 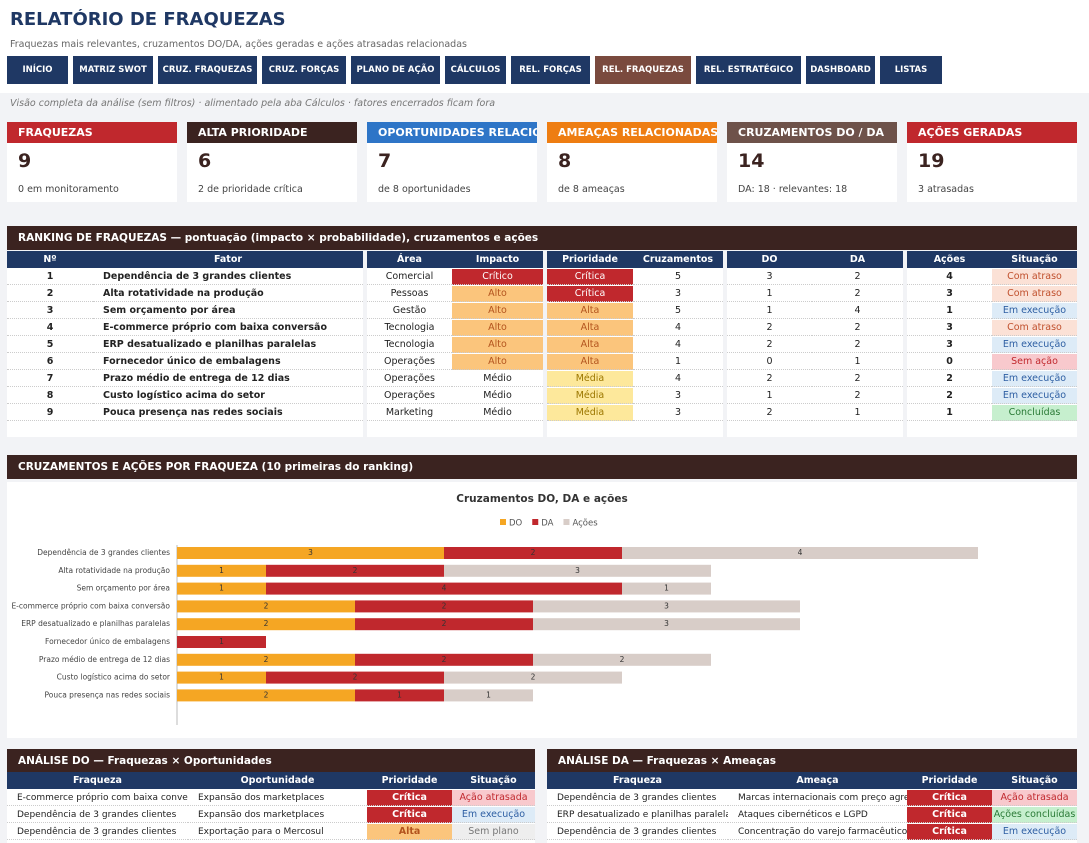 I want to click on value-label: 4, so click(x=444, y=588).